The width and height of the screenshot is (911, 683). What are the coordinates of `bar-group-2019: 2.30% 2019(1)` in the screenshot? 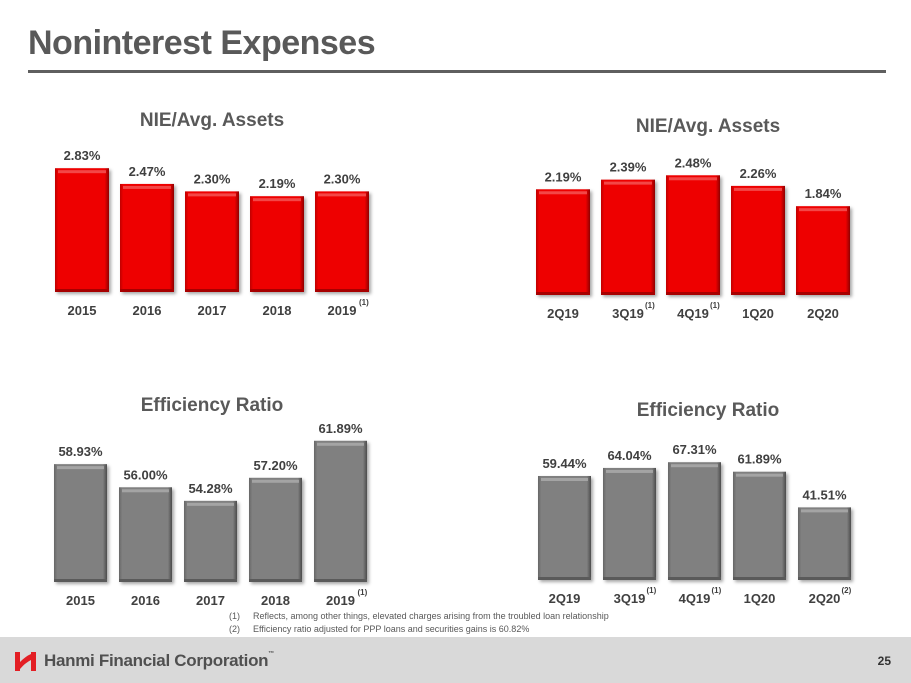 It's located at (342, 244).